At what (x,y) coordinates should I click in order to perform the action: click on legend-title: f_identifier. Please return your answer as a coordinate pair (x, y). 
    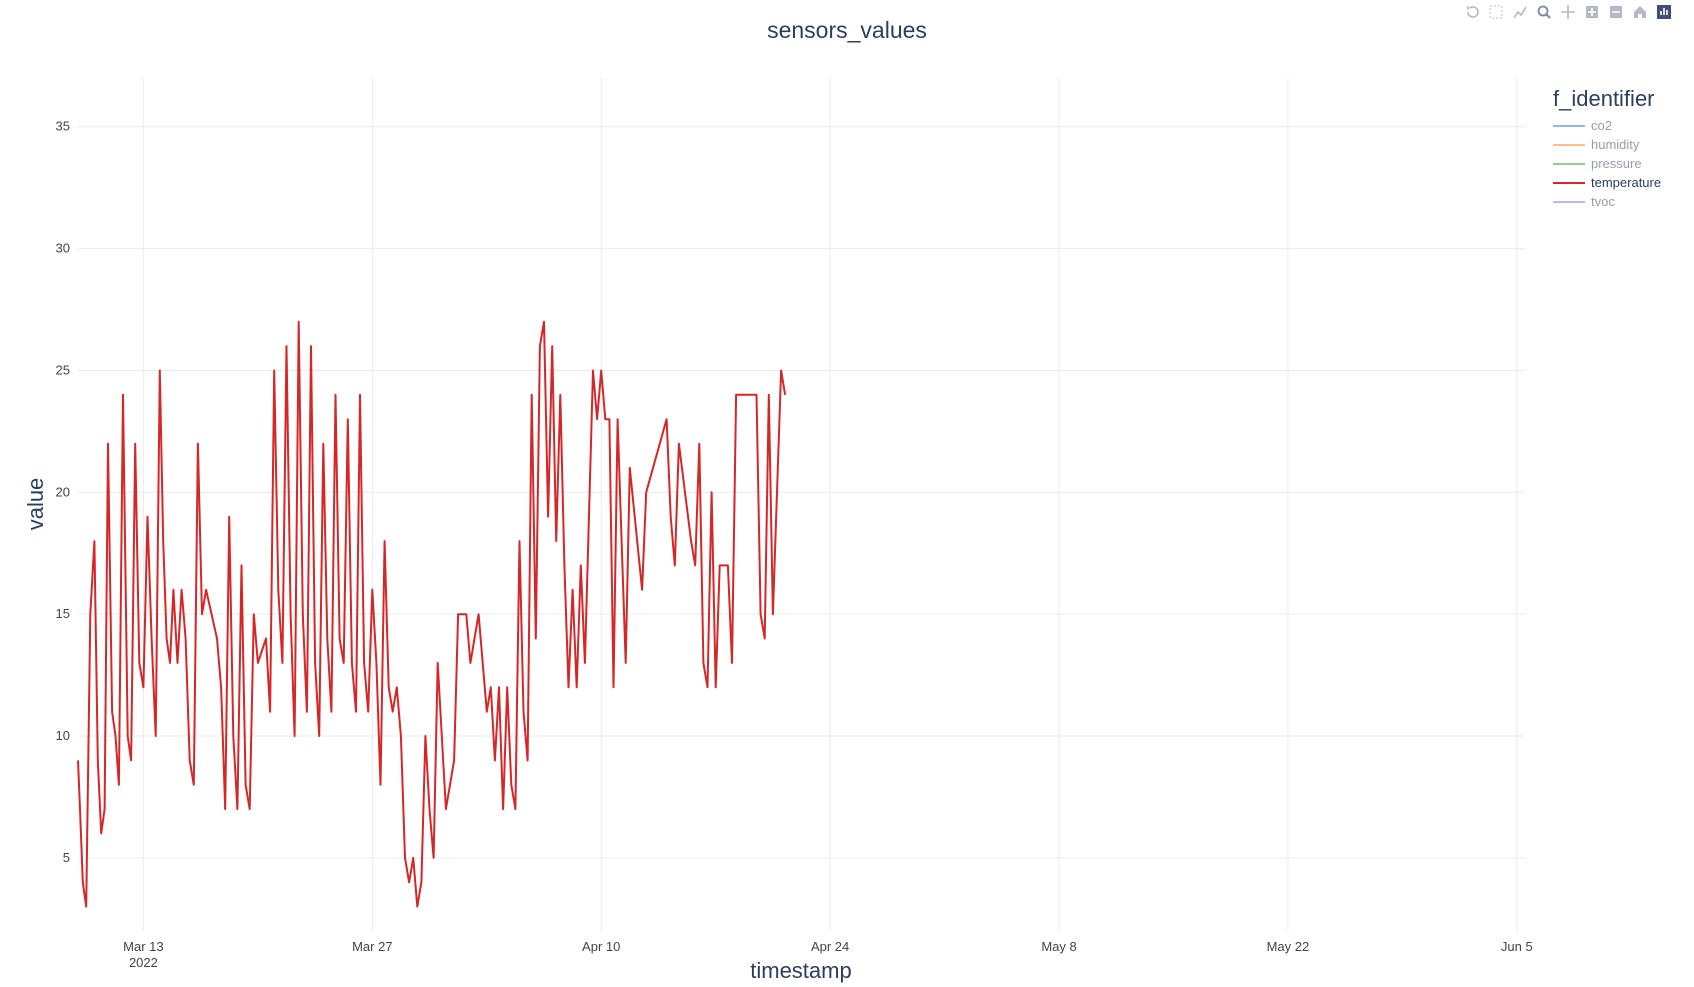
    Looking at the image, I should click on (1604, 98).